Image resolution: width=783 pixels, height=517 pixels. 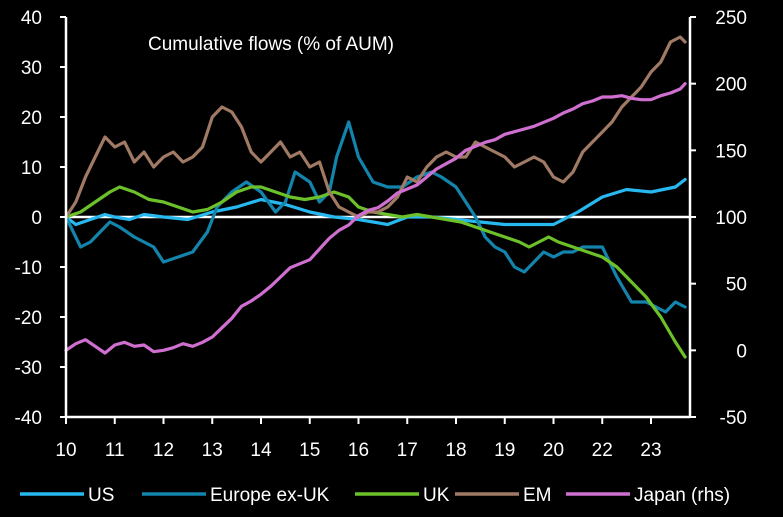 What do you see at coordinates (731, 218) in the screenshot?
I see `right-tick-label: 100` at bounding box center [731, 218].